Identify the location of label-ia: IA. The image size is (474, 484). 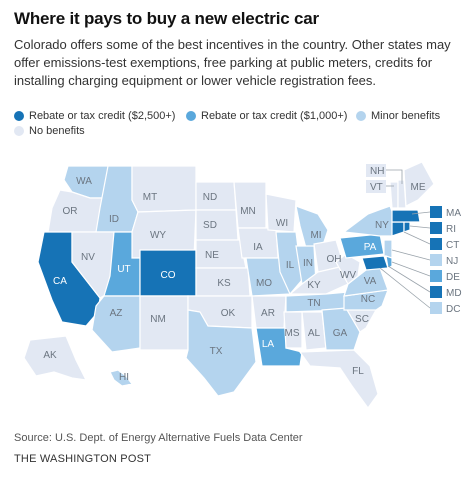
(258, 247).